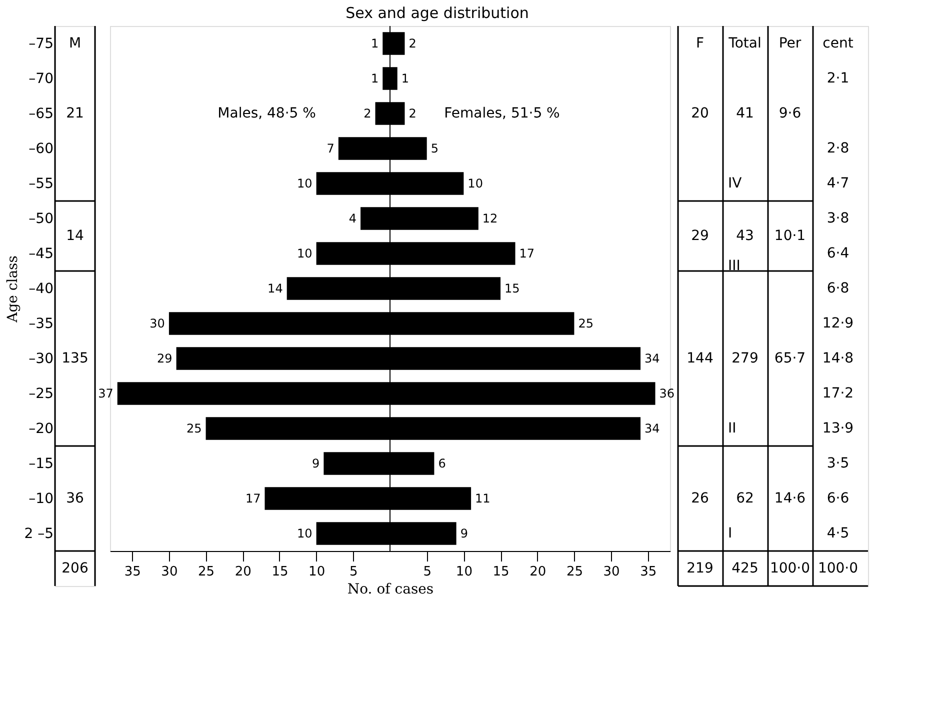 This screenshot has width=941, height=712. I want to click on text: F, so click(700, 44).